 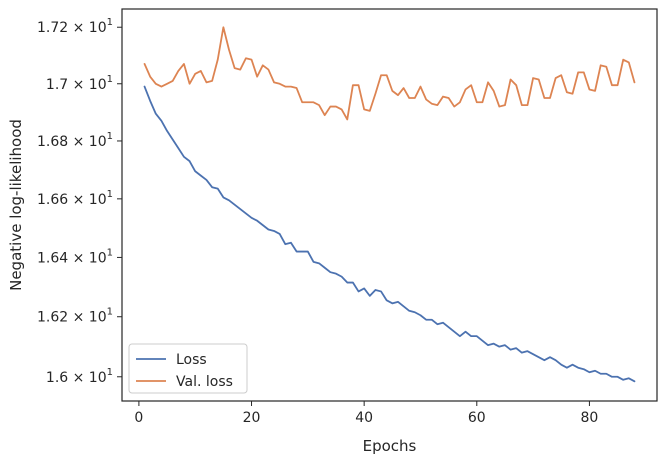 I want to click on y-tick-label: 1.72 × 10¹, so click(x=75, y=26).